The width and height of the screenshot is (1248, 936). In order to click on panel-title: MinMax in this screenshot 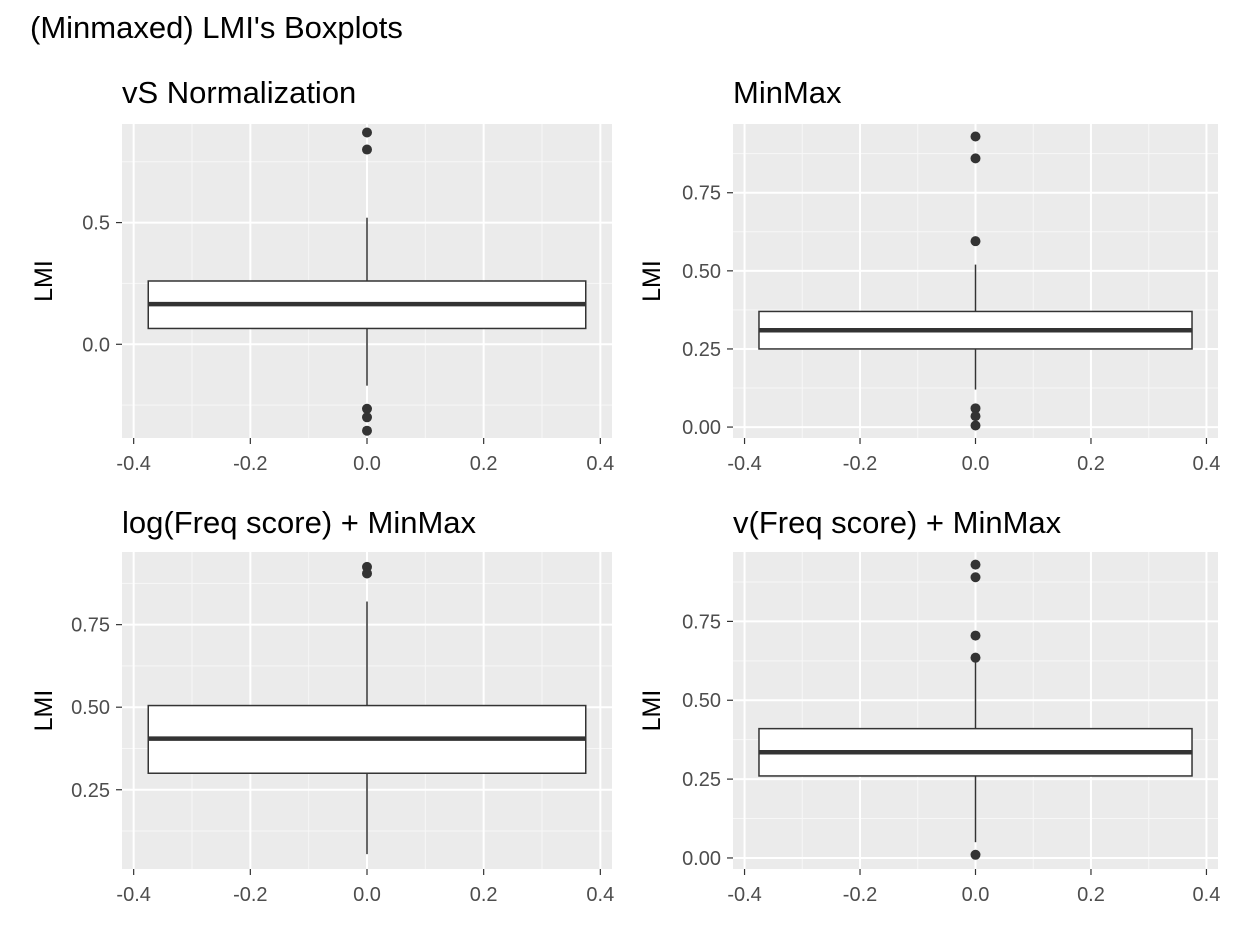, I will do `click(787, 92)`.